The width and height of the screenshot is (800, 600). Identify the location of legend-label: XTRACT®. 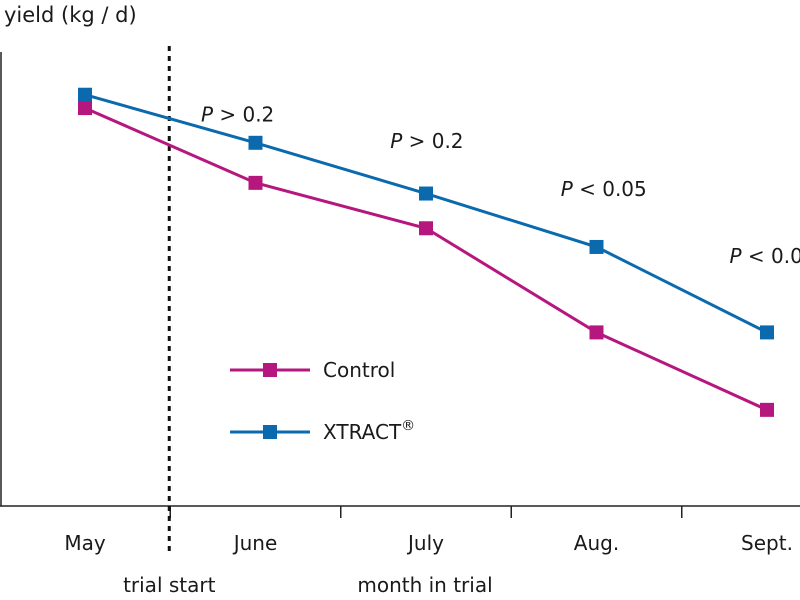
(369, 431).